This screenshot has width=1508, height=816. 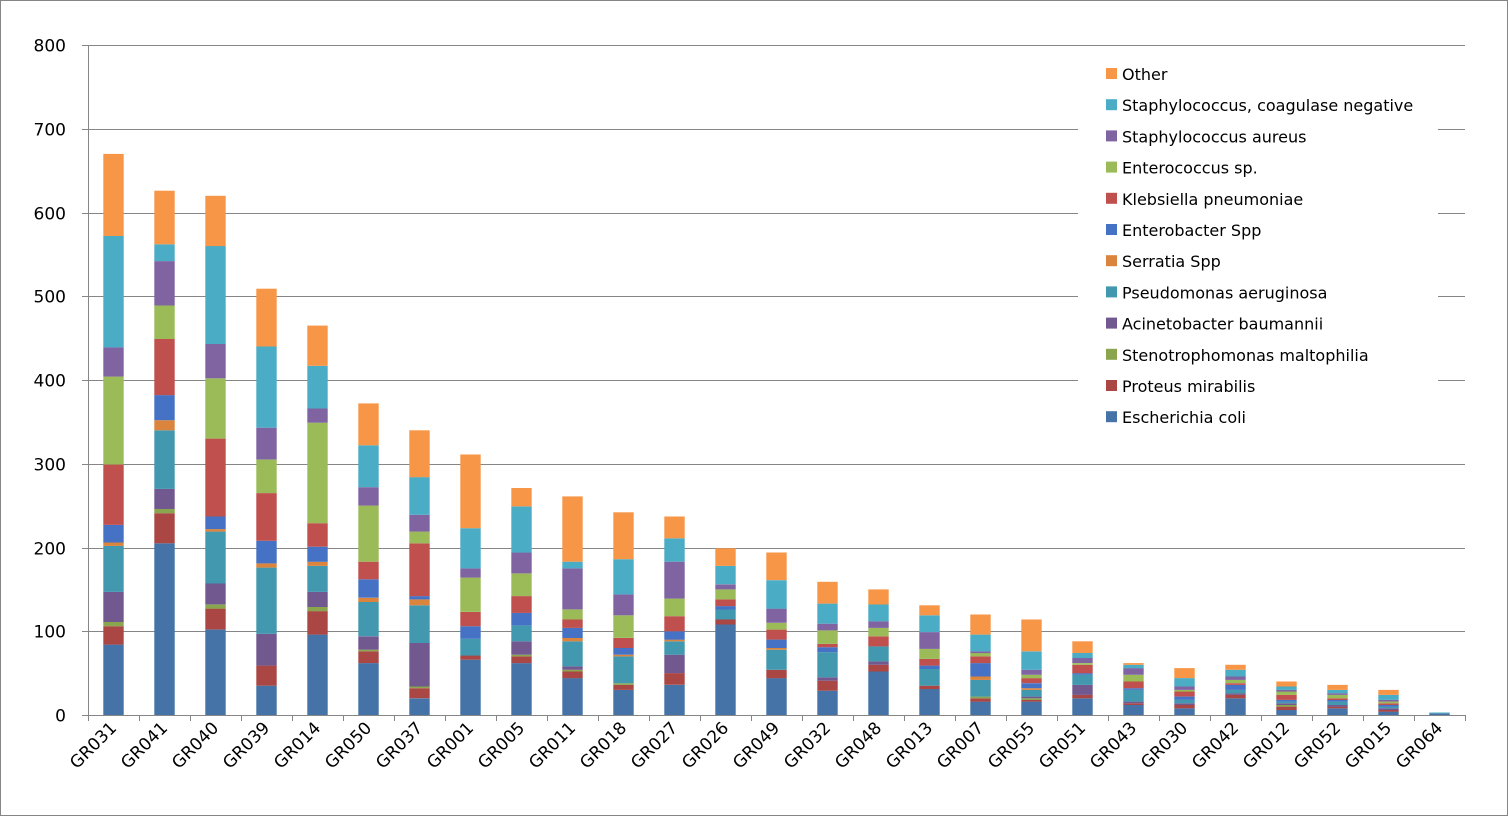 I want to click on legend-item: Pseudomonas aeruginosa, so click(x=1216, y=292).